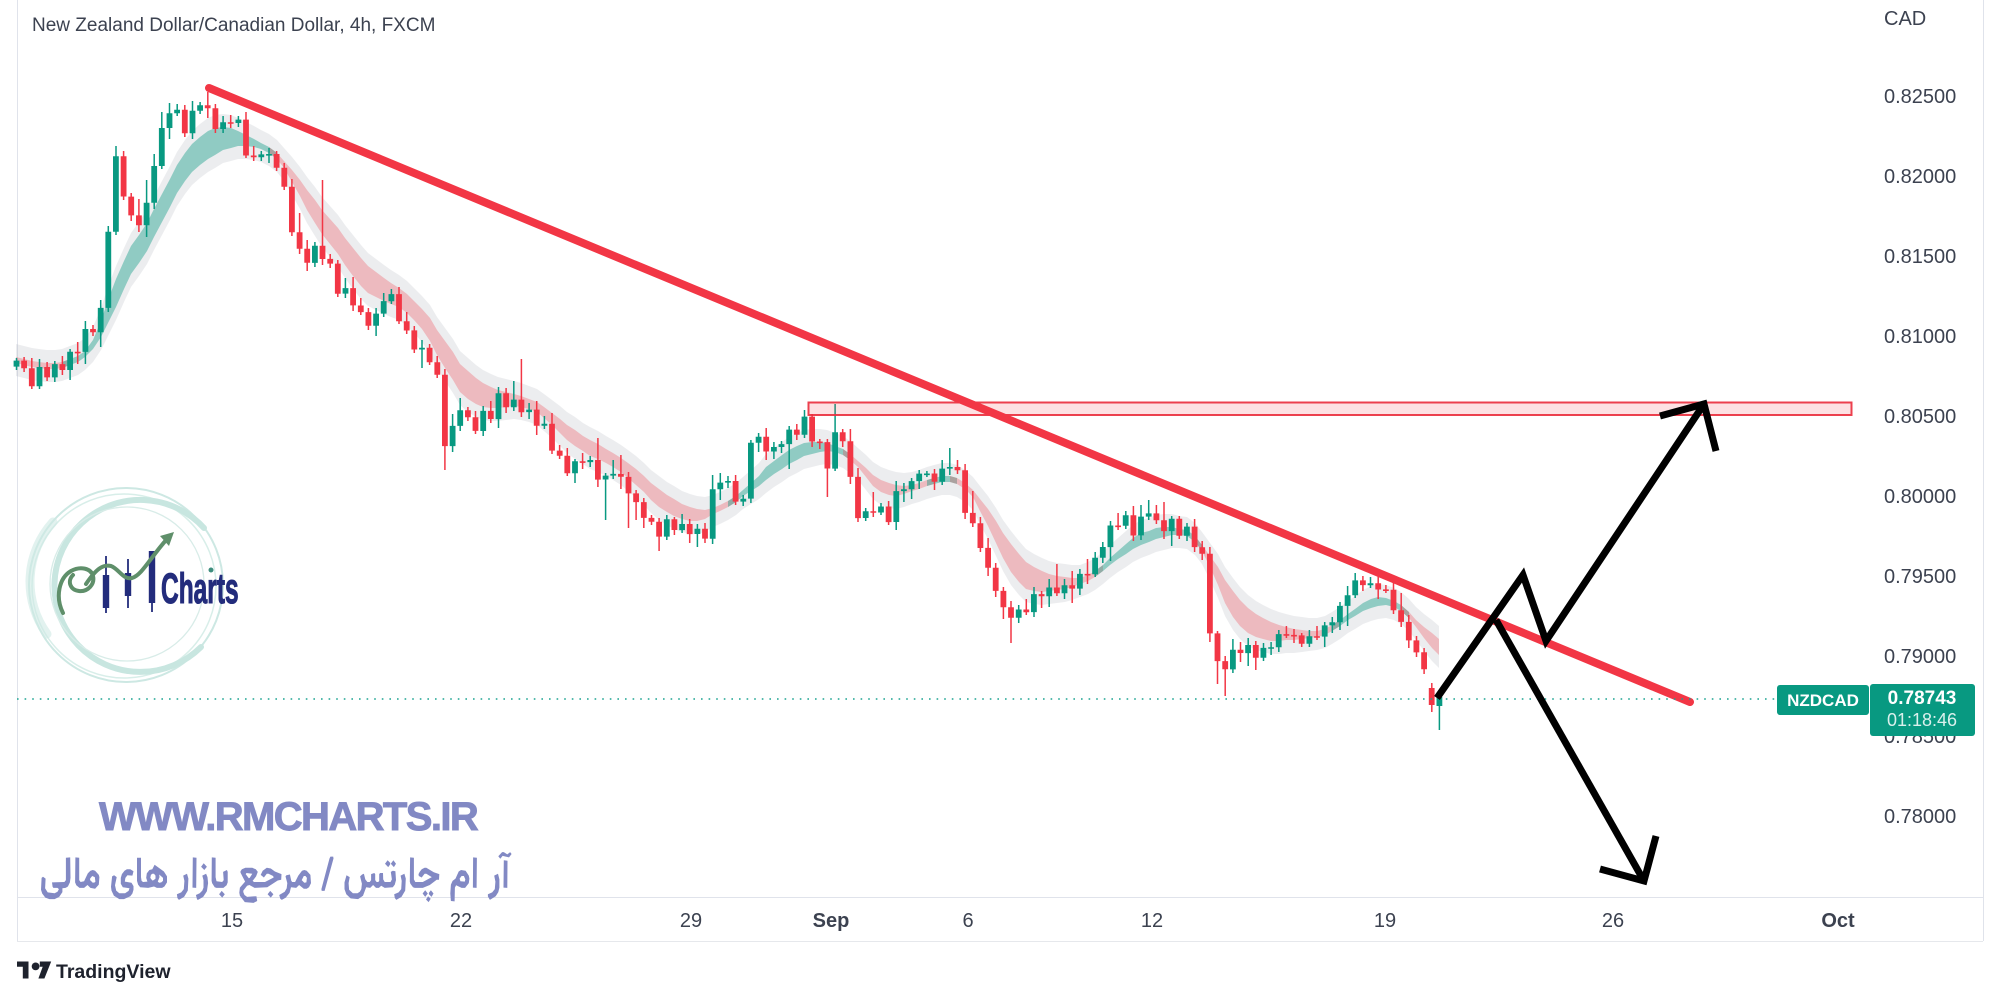 This screenshot has width=2000, height=1000. What do you see at coordinates (967, 921) in the screenshot?
I see `svg-text: 6` at bounding box center [967, 921].